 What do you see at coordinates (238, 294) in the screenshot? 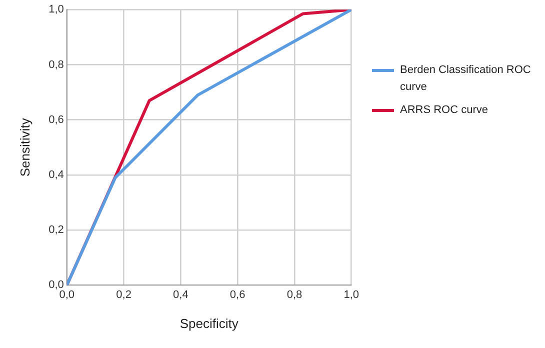
I see `x-tick-label: 0,6` at bounding box center [238, 294].